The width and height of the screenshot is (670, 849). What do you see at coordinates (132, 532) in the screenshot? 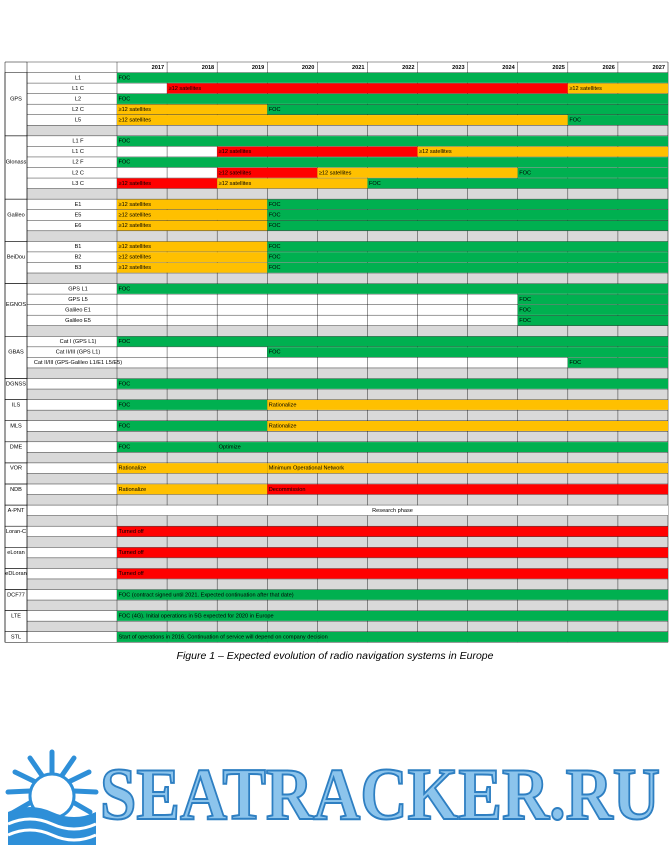
I see `status-label: Turned off` at bounding box center [132, 532].